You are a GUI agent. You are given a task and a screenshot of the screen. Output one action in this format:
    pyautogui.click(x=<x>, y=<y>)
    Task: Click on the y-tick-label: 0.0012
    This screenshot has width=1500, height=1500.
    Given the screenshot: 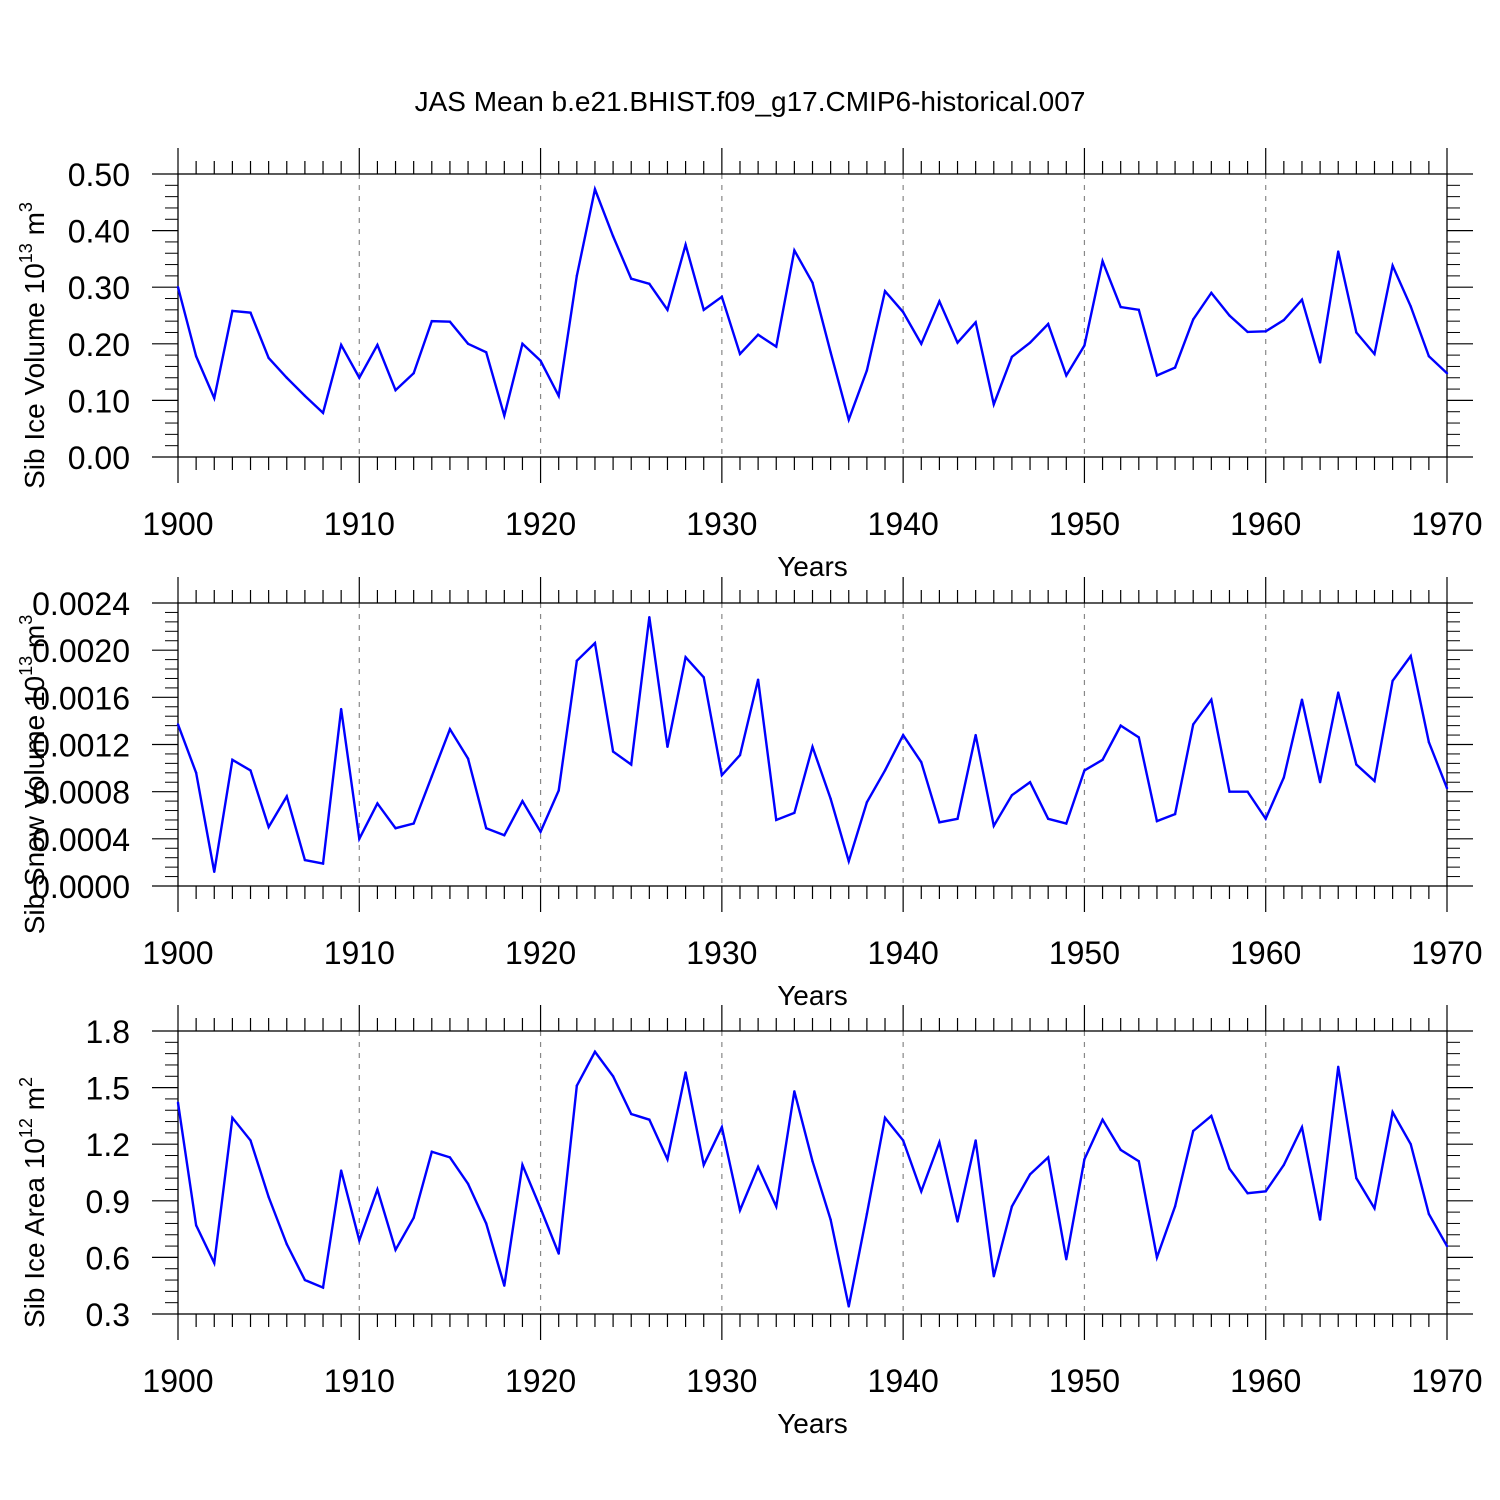 What is the action you would take?
    pyautogui.click(x=81, y=746)
    